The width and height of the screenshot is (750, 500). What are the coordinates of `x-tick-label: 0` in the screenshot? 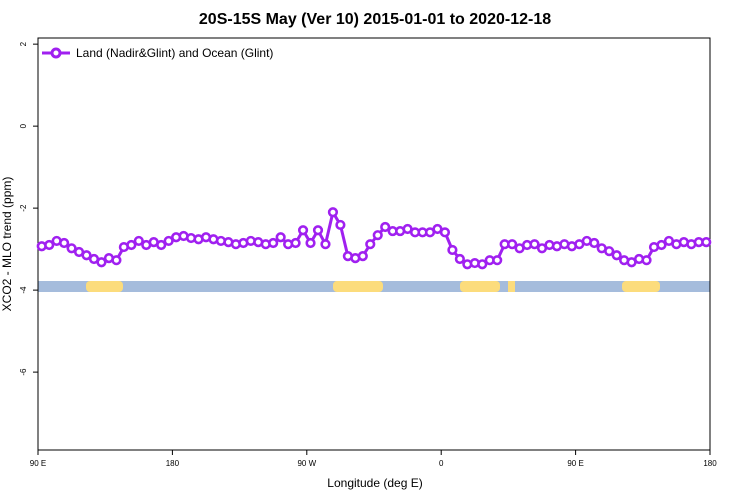 It's located at (441, 463).